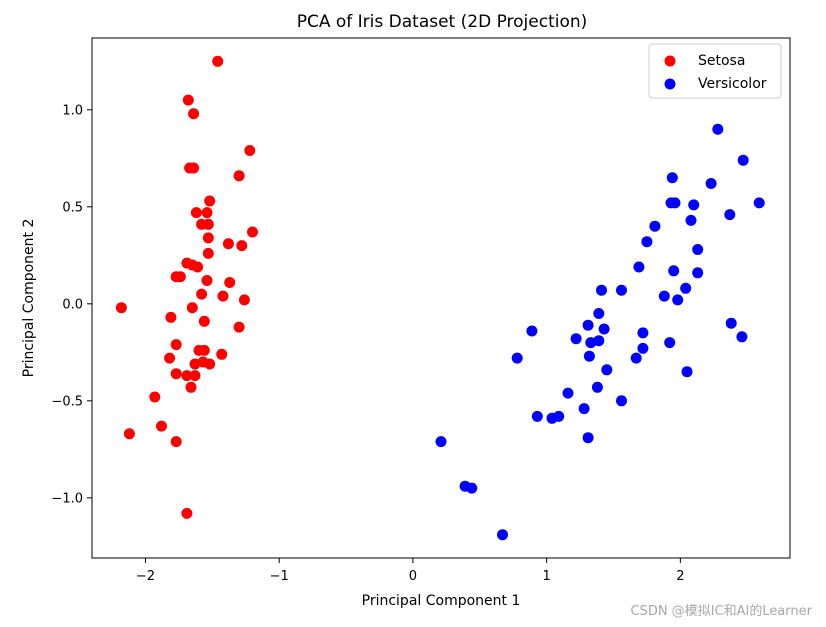 This screenshot has height=627, width=826. I want to click on x-tick-label: 0, so click(413, 576).